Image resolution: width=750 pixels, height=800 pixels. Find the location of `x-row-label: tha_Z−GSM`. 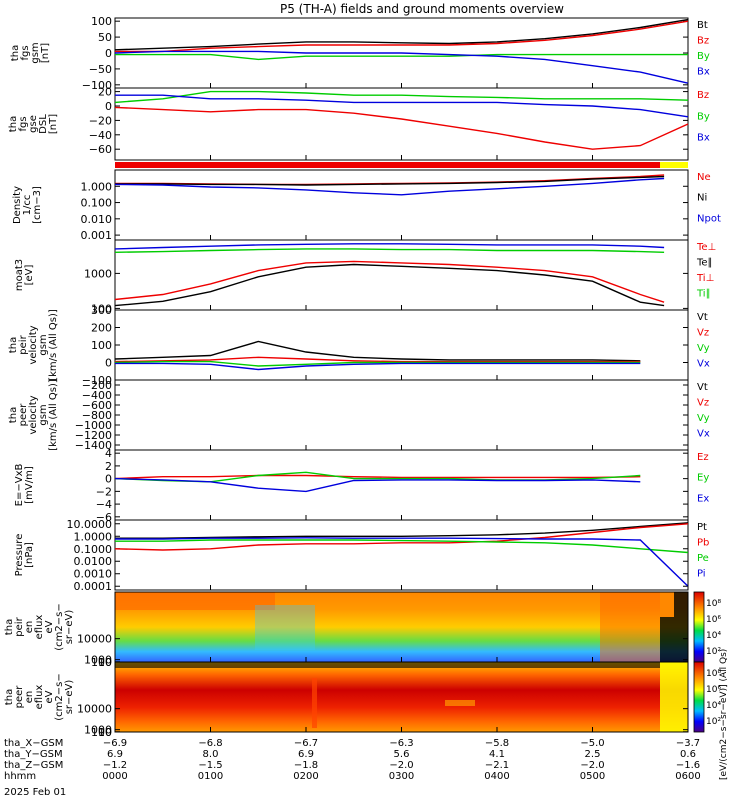

x-row-label: tha_Z−GSM is located at coordinates (33, 765).